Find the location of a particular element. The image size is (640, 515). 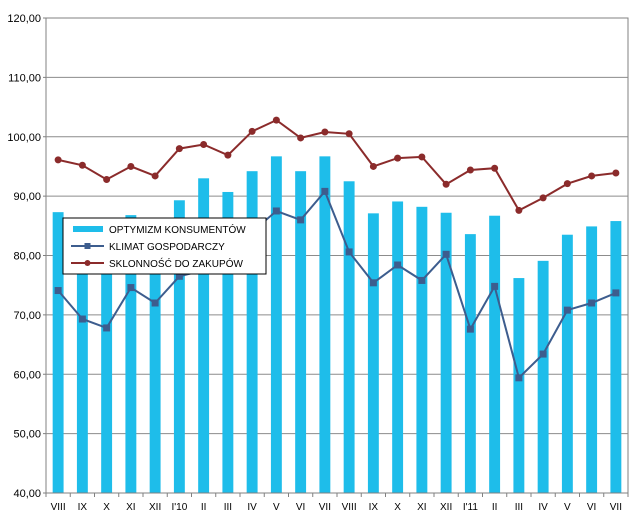

y-tick-label: 40,00 is located at coordinates (27, 494).